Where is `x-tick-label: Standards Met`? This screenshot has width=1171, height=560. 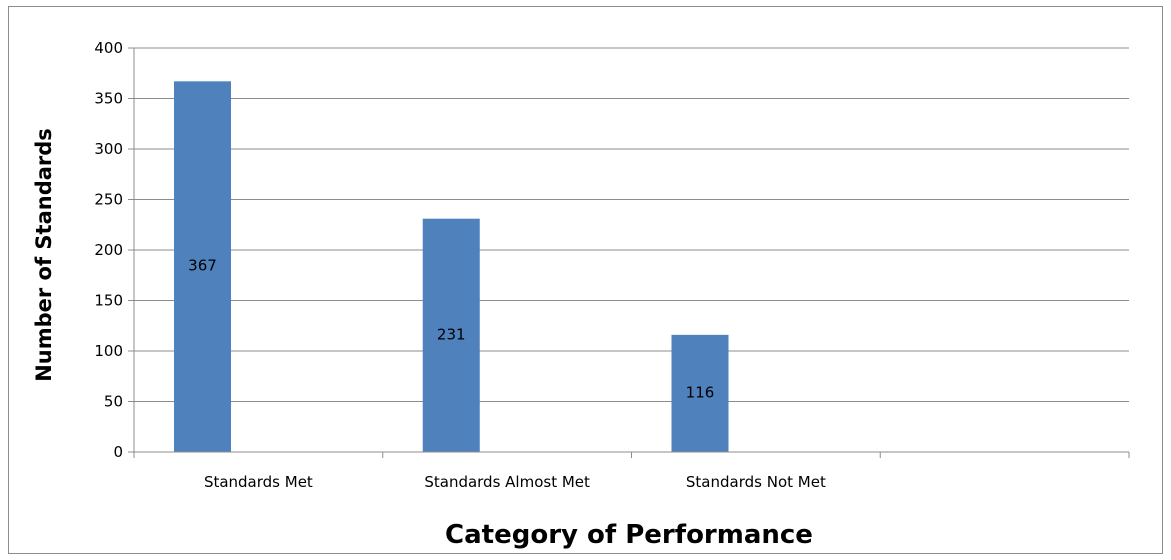 x-tick-label: Standards Met is located at coordinates (258, 482).